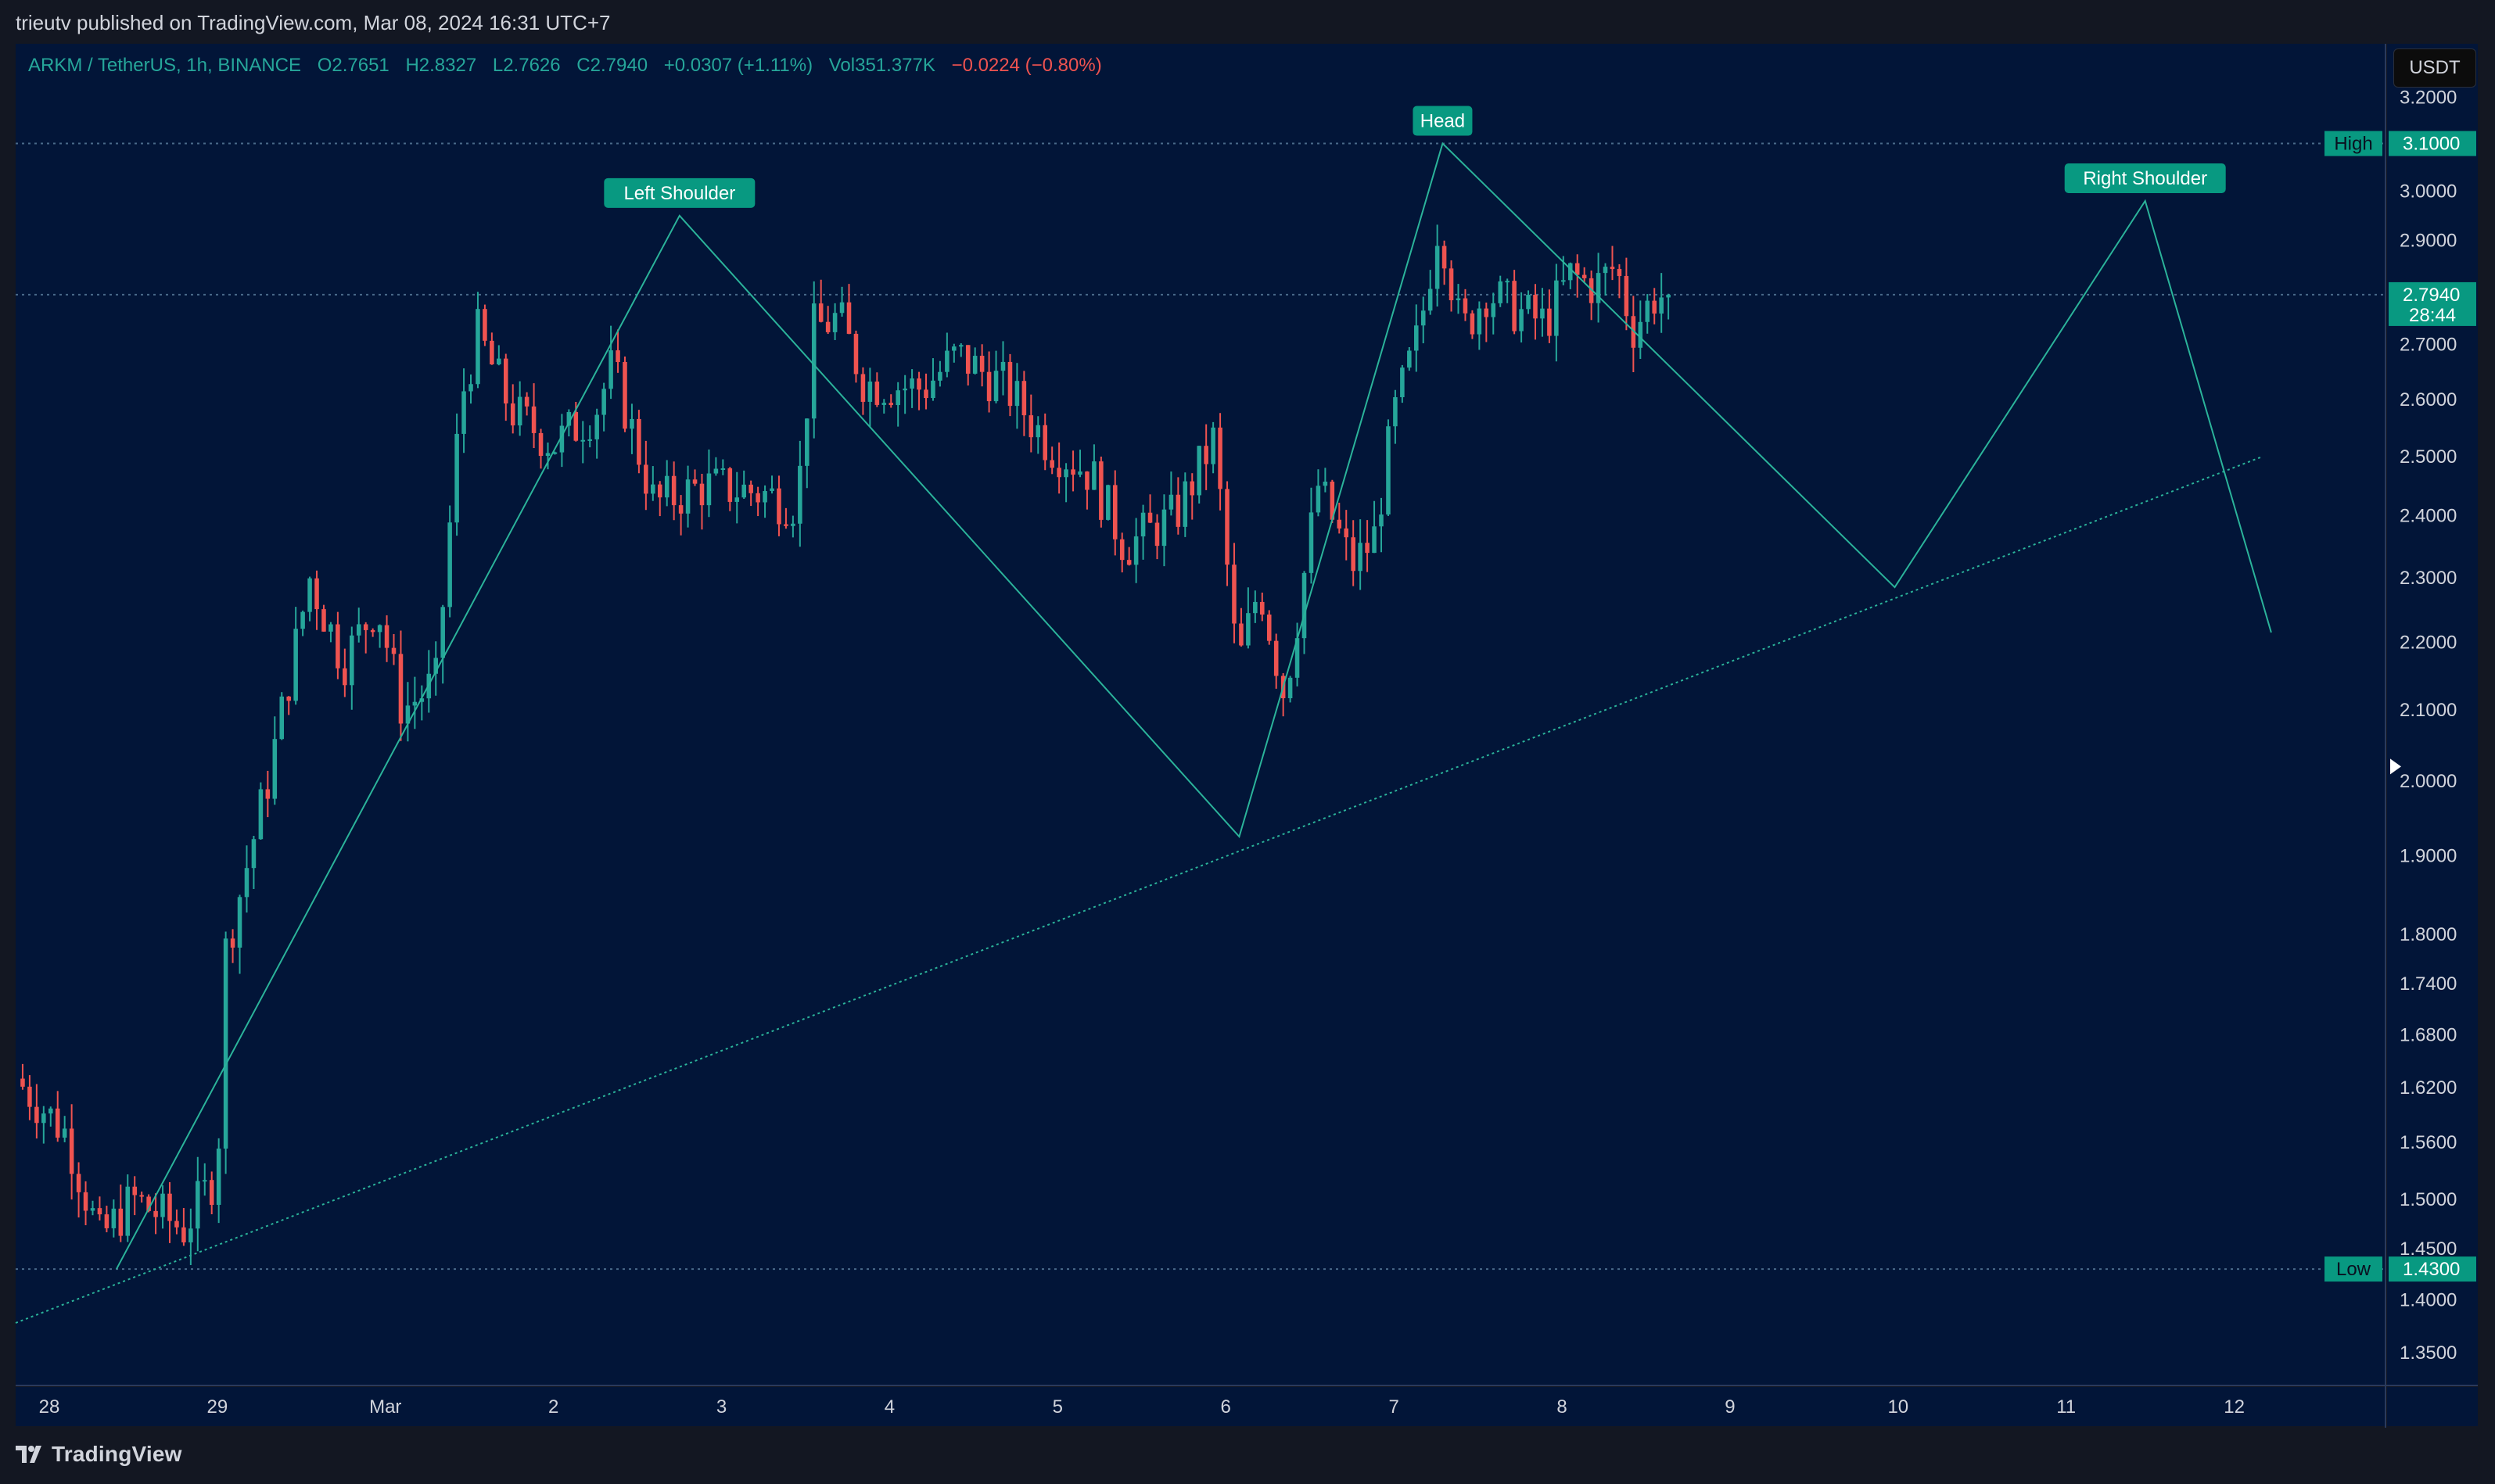  I want to click on volume-value: Vol351.377K, so click(881, 65).